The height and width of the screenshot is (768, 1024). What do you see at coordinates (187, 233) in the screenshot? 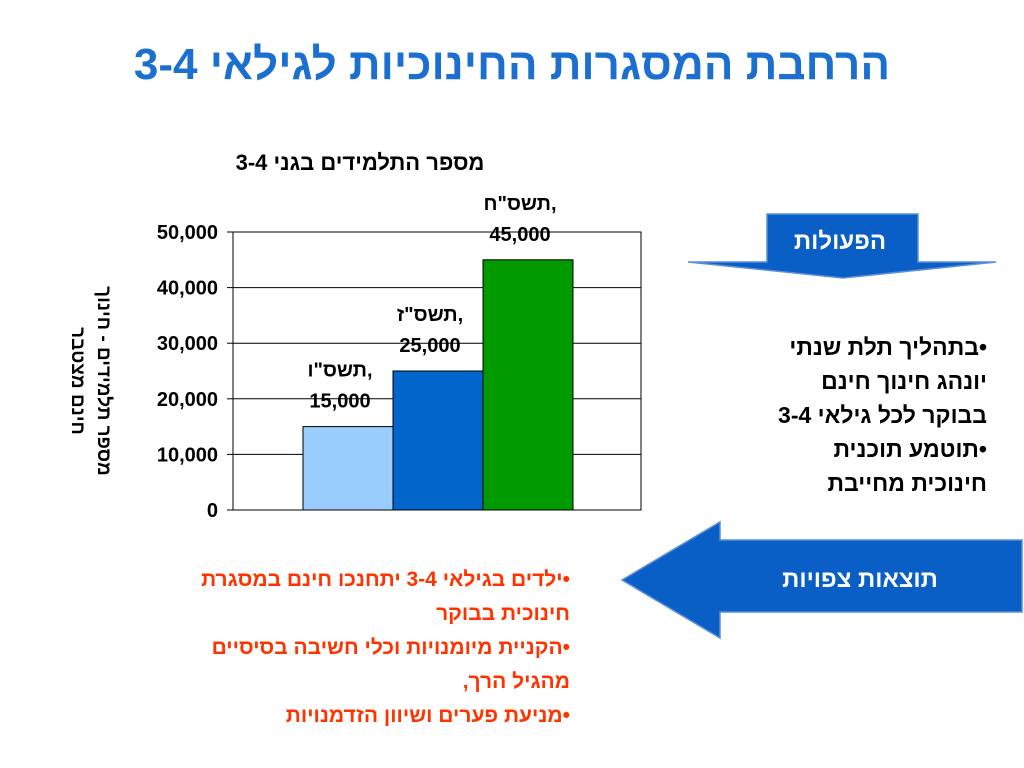
I see `y-tick-label: 50,000` at bounding box center [187, 233].